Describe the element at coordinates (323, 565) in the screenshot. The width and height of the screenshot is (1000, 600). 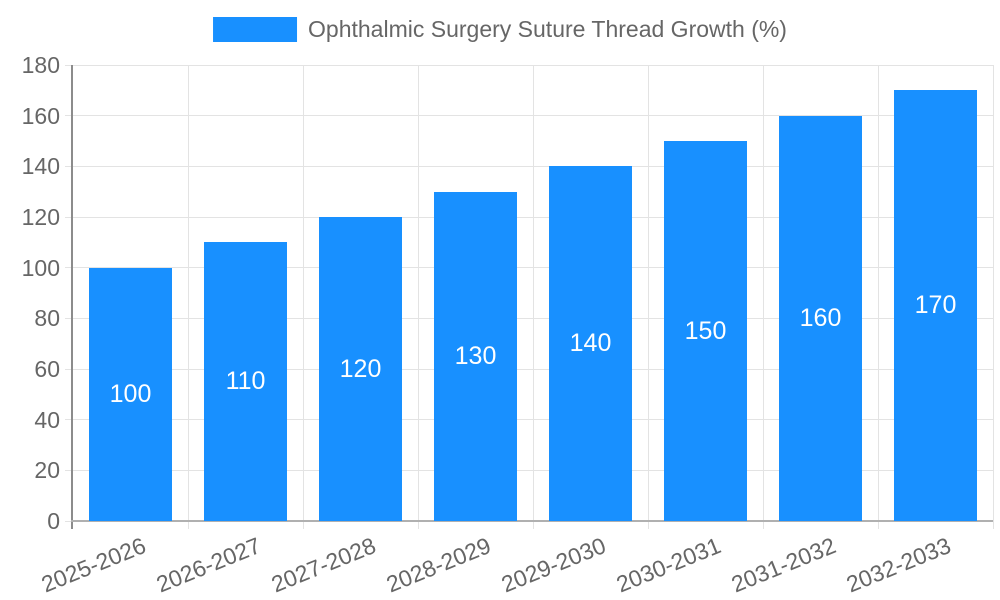
I see `x-tick-label: 2027-2028` at that location.